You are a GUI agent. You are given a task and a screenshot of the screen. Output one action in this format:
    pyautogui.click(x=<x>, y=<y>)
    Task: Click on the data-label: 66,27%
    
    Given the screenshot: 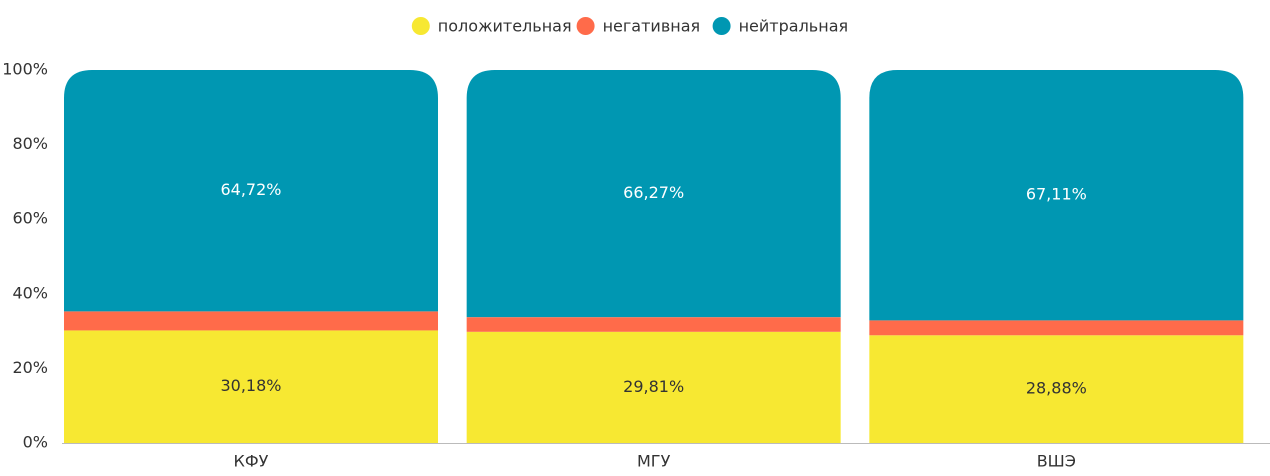 What is the action you would take?
    pyautogui.click(x=653, y=192)
    